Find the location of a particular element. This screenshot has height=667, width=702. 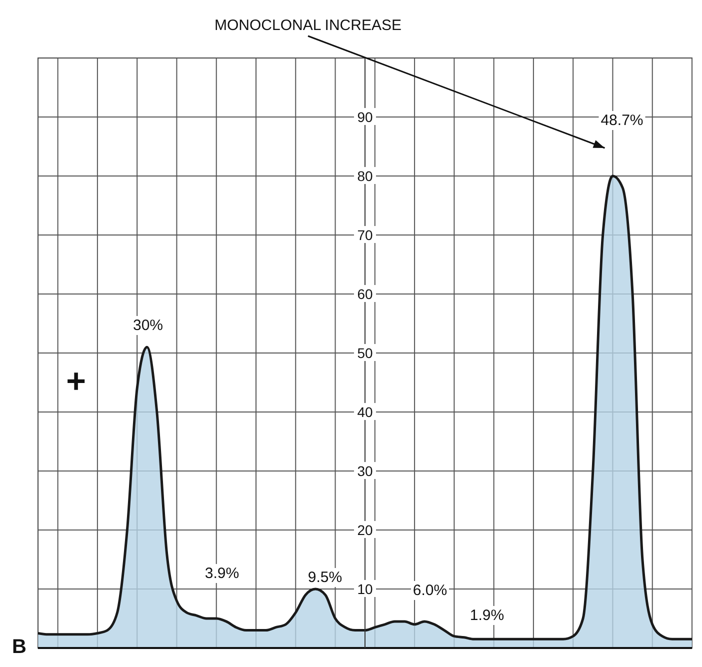

y-tick-label: 60 is located at coordinates (365, 294).